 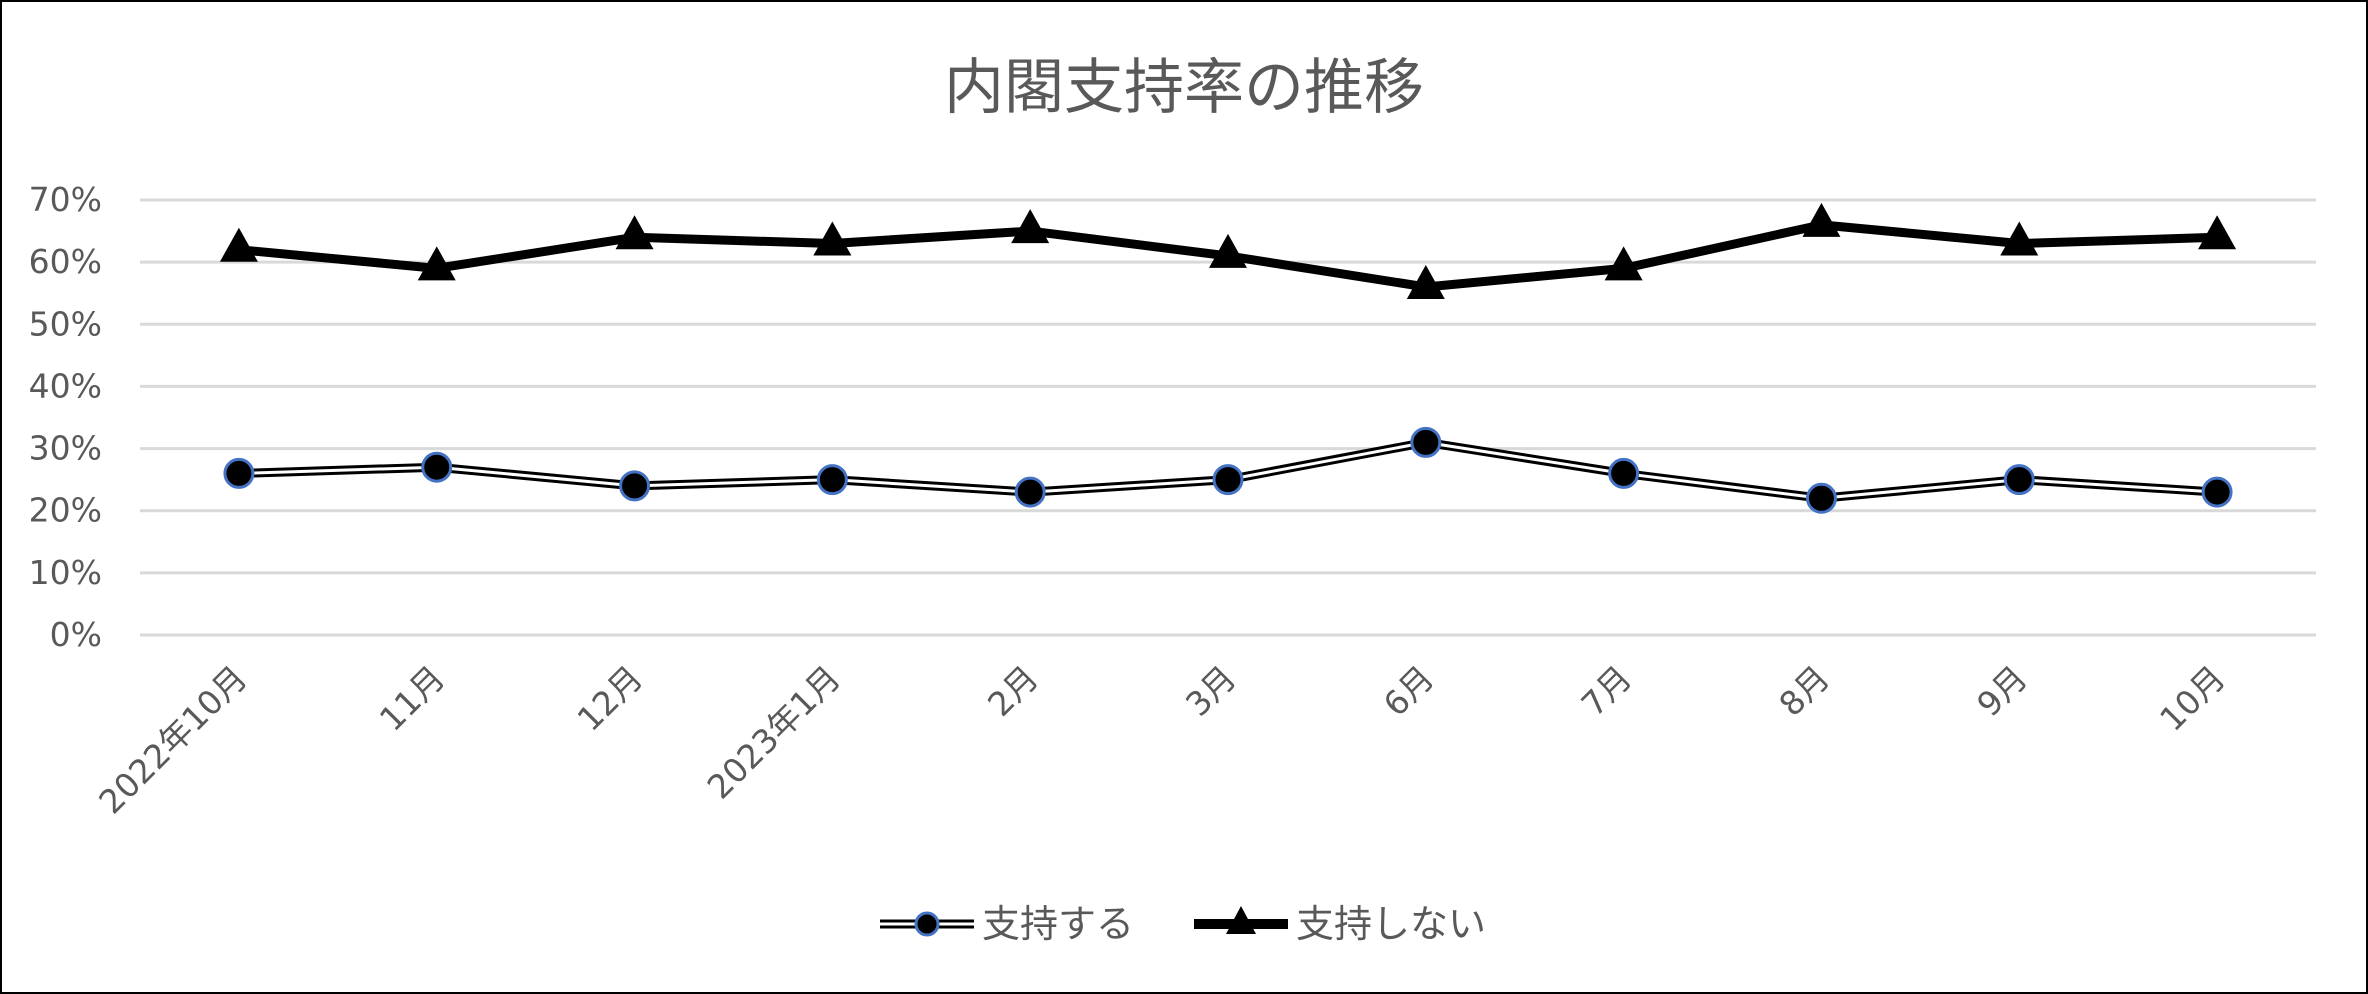 I want to click on x-tick-label: 2月, so click(x=1013, y=691).